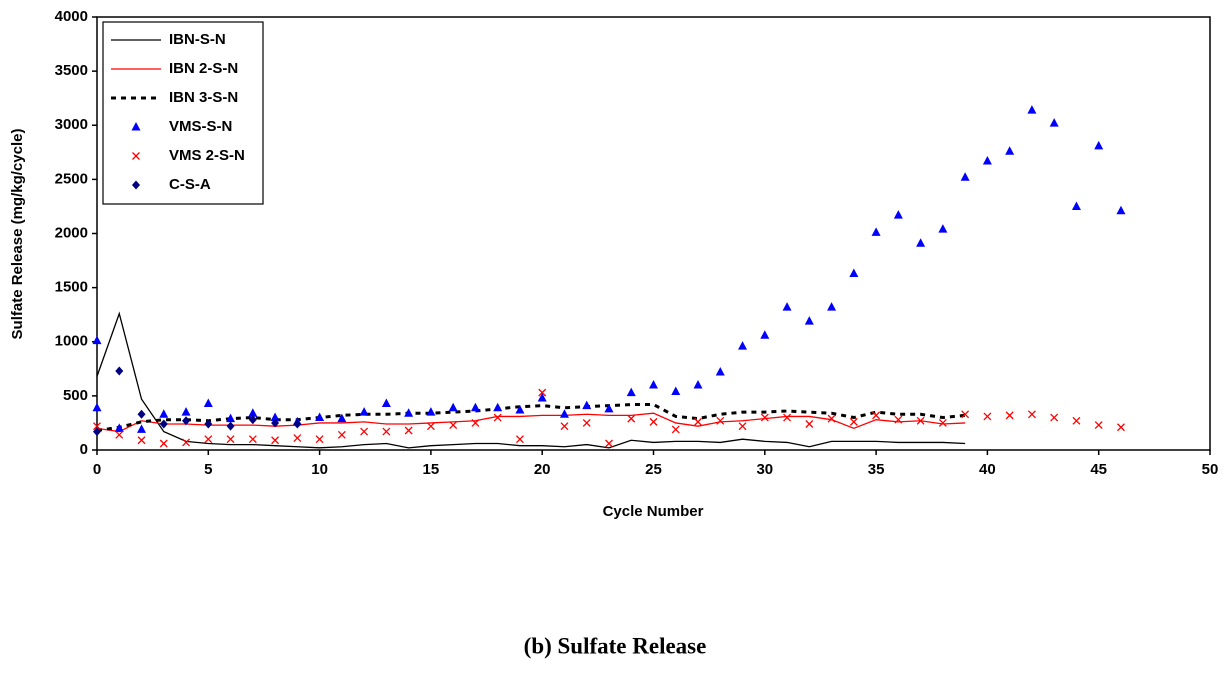  I want to click on y-tick-label: 3000, so click(71, 124).